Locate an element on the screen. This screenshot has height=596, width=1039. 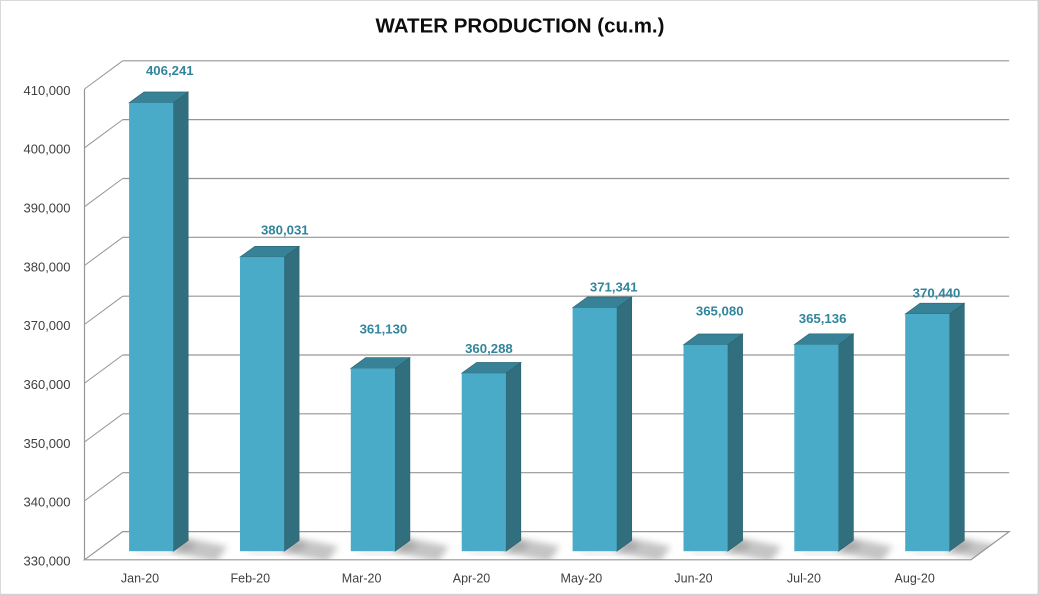
svg-text: 380,031 is located at coordinates (285, 230).